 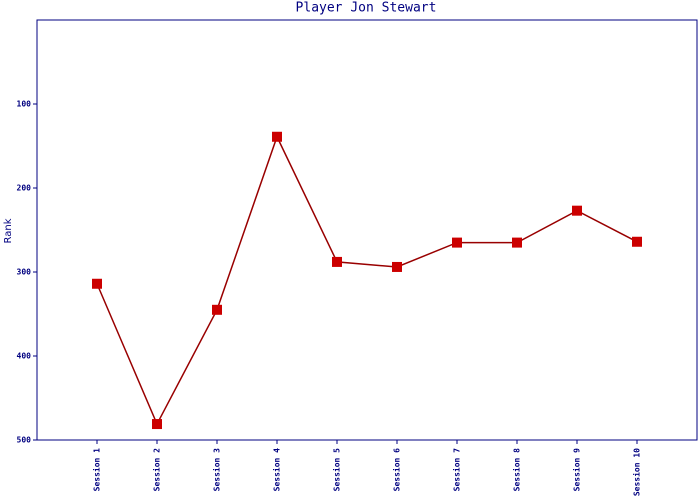 What do you see at coordinates (397, 470) in the screenshot?
I see `x-tick-label: Session 6` at bounding box center [397, 470].